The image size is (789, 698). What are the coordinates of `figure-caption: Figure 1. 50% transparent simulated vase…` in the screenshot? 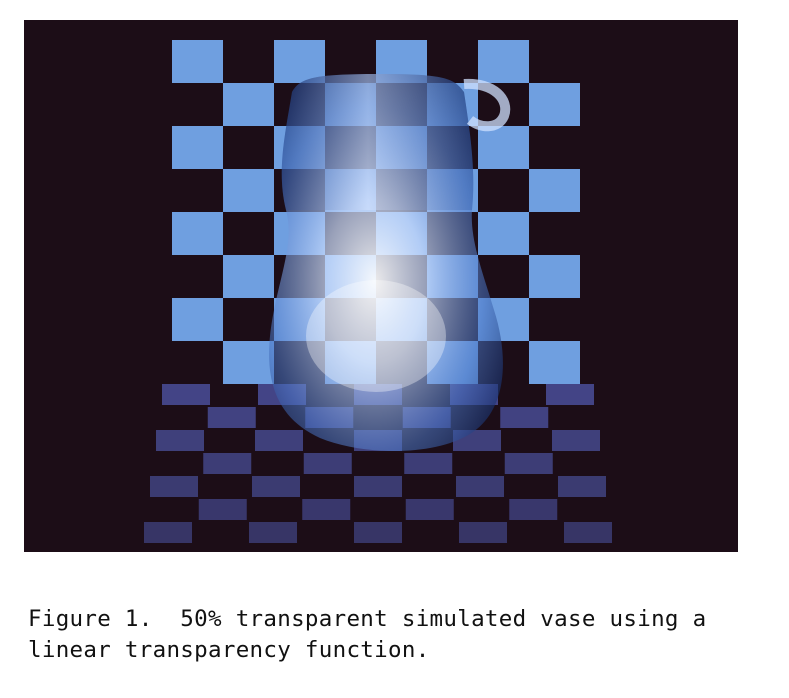 It's located at (403, 635).